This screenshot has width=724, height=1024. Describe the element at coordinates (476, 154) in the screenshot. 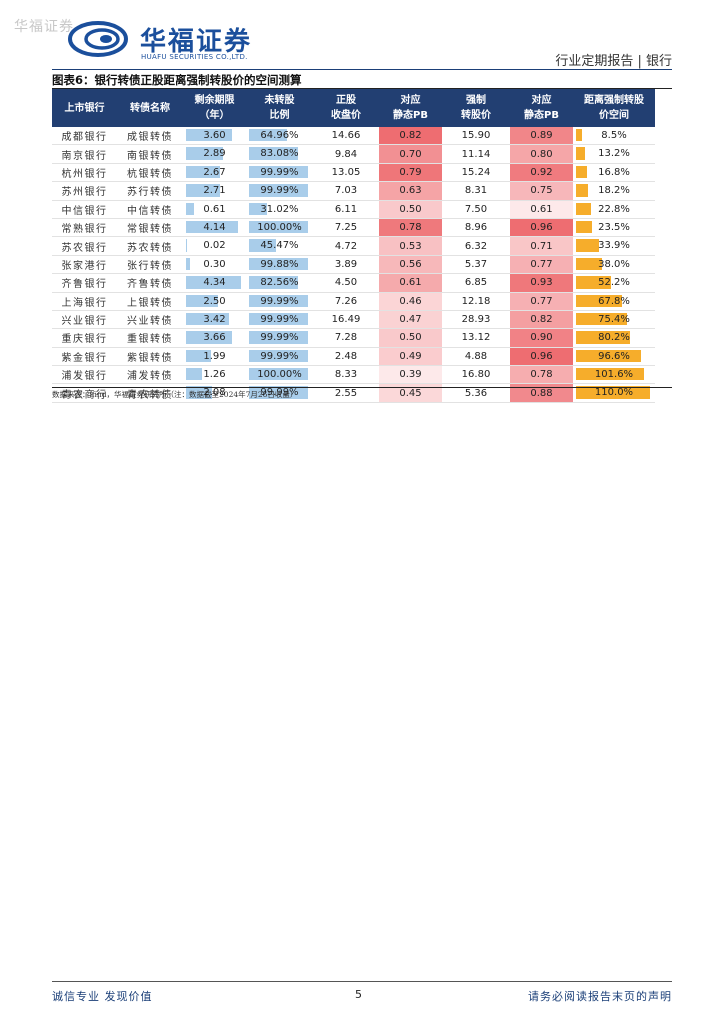

I see `forced-conversion-price-cell: 11.14` at that location.